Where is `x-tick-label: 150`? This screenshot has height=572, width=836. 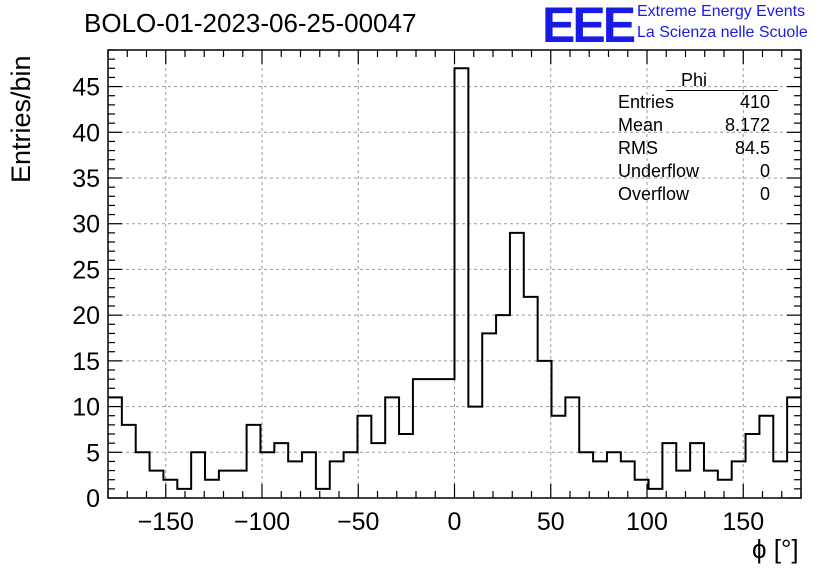
x-tick-label: 150 is located at coordinates (743, 522).